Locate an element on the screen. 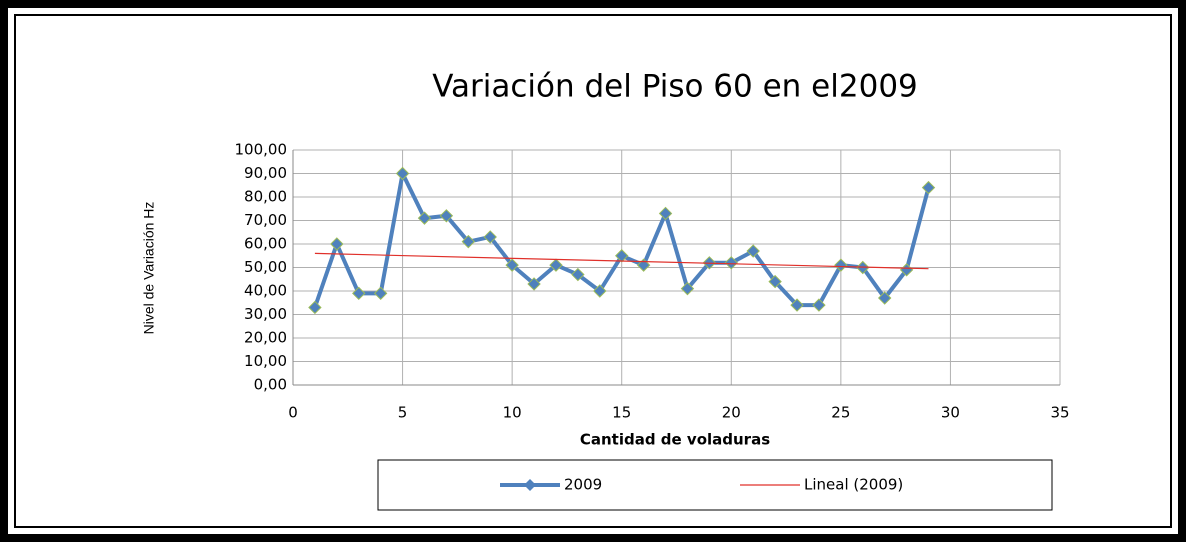 The image size is (1186, 546). chart-title: Variación del Piso 60 en el2009 is located at coordinates (675, 87).